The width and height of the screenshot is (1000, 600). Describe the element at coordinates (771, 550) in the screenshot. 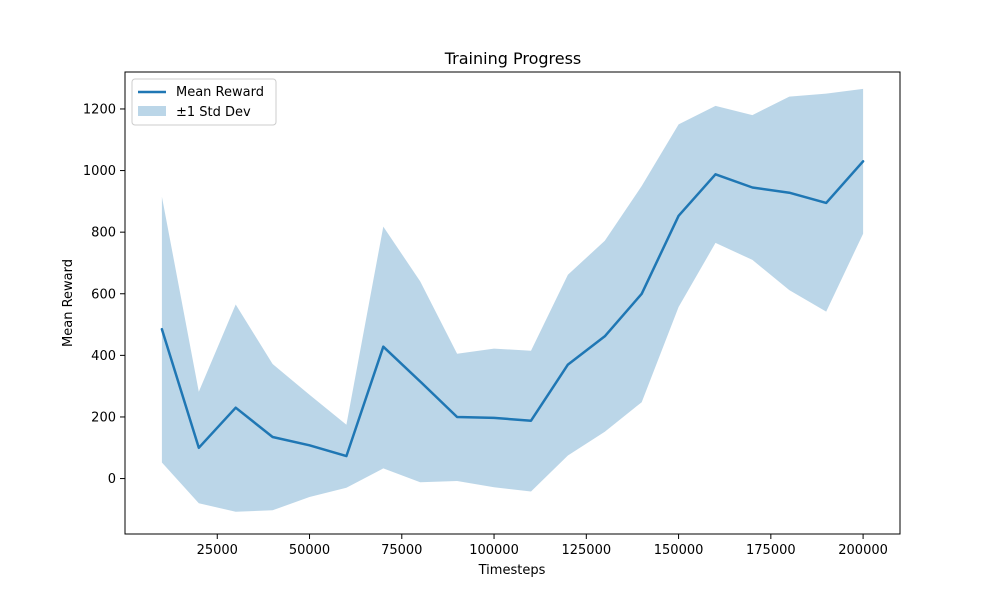

I see `x-tick-label: 175000` at that location.